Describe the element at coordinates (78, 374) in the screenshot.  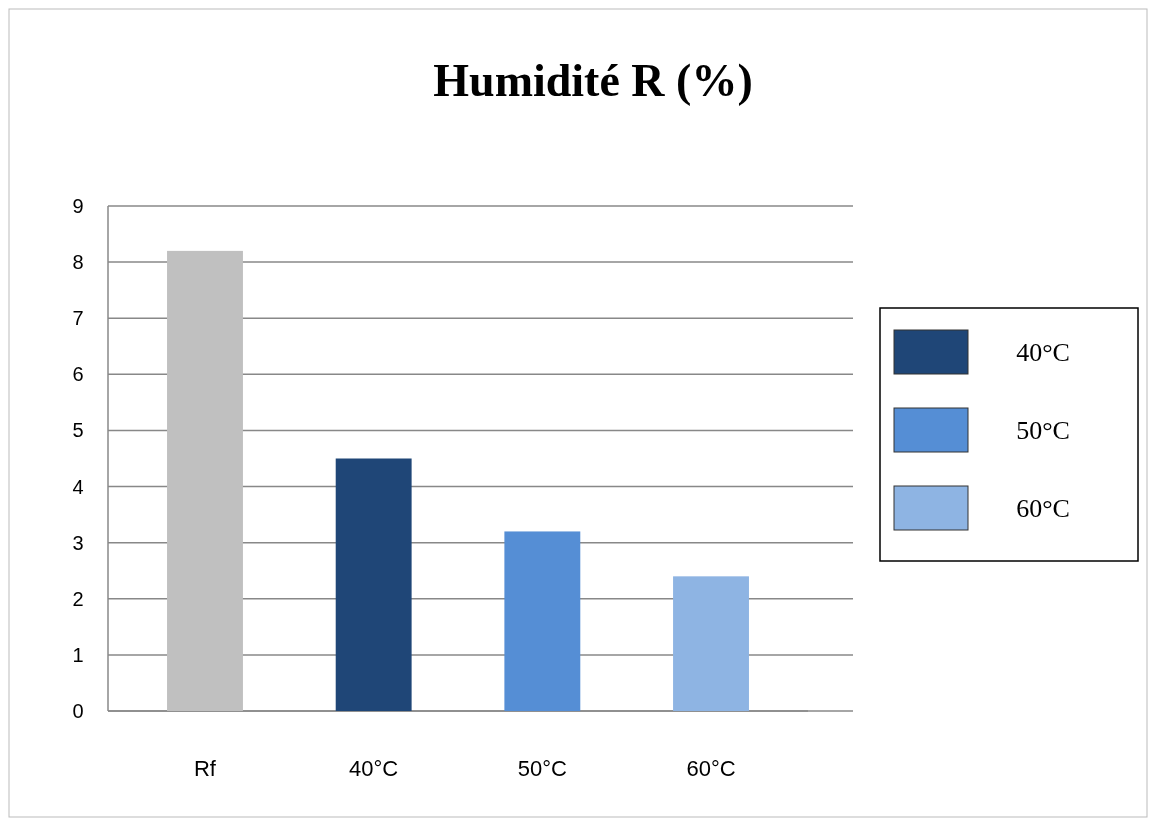
I see `y-tick-label: 6` at that location.